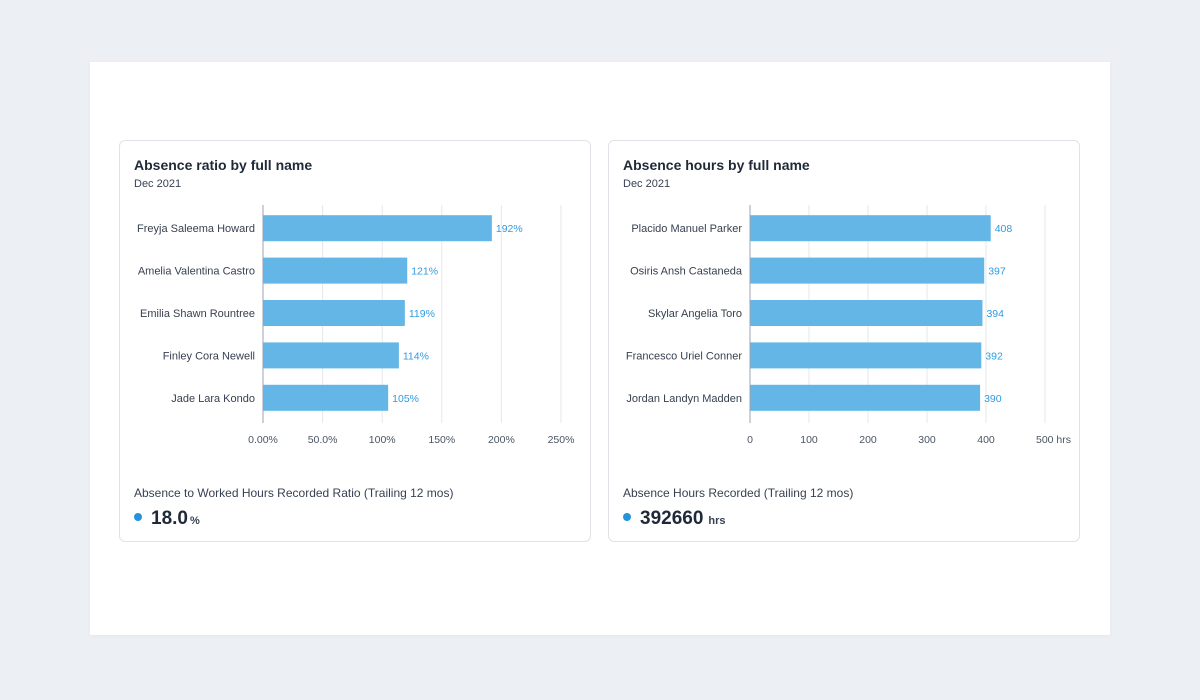  What do you see at coordinates (986, 440) in the screenshot?
I see `x-tick-label: 400` at bounding box center [986, 440].